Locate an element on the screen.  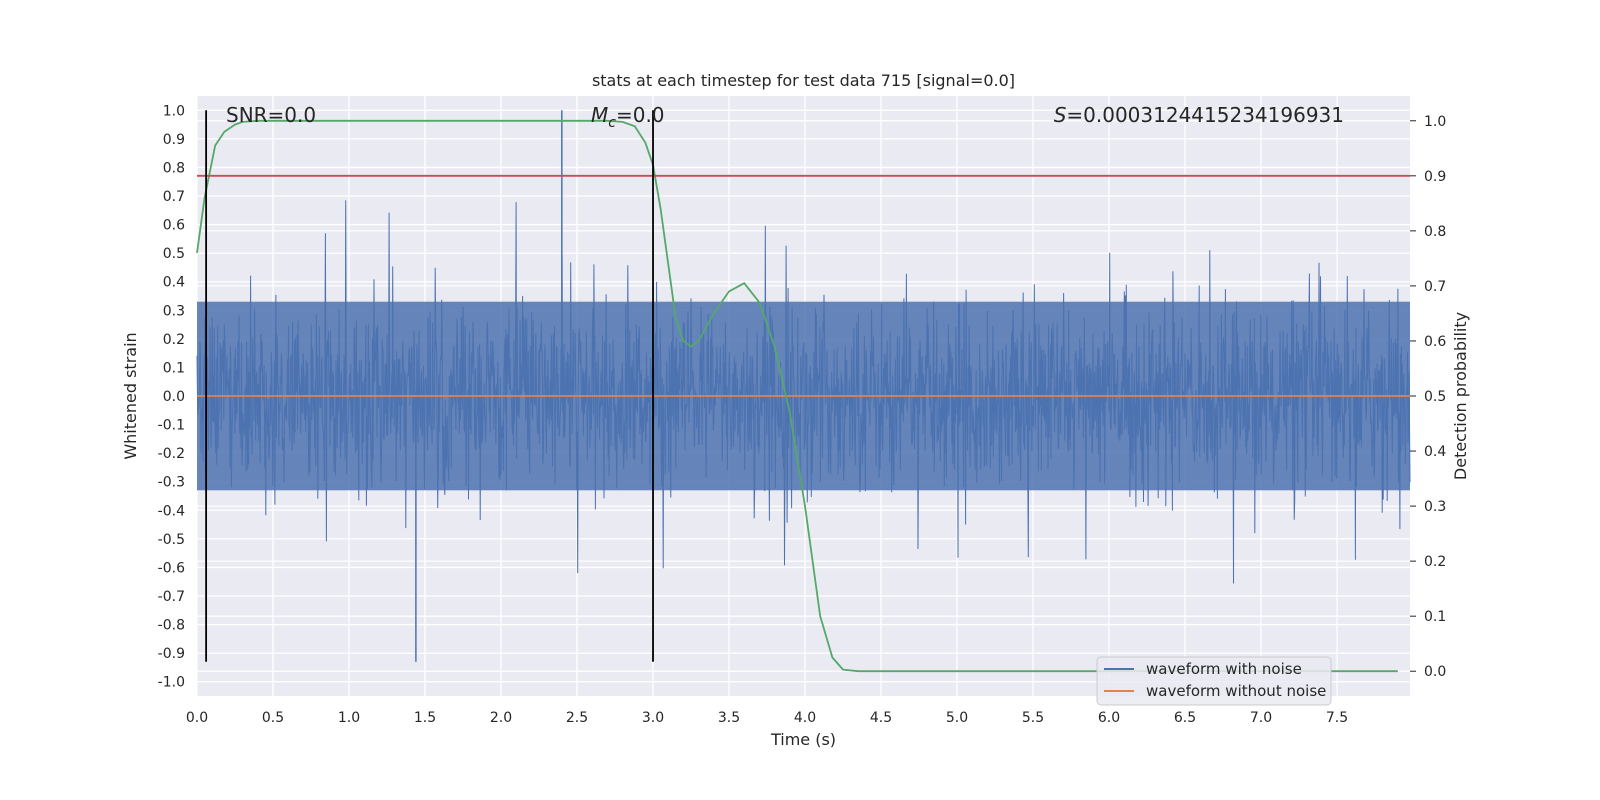
x-tick-label: 4.5 is located at coordinates (881, 718).